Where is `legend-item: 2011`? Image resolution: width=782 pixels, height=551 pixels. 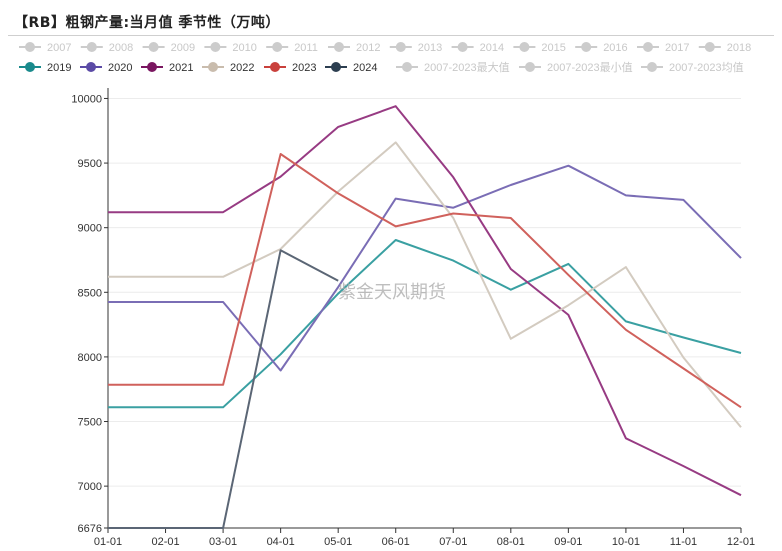
legend-item: 2011 is located at coordinates (292, 48).